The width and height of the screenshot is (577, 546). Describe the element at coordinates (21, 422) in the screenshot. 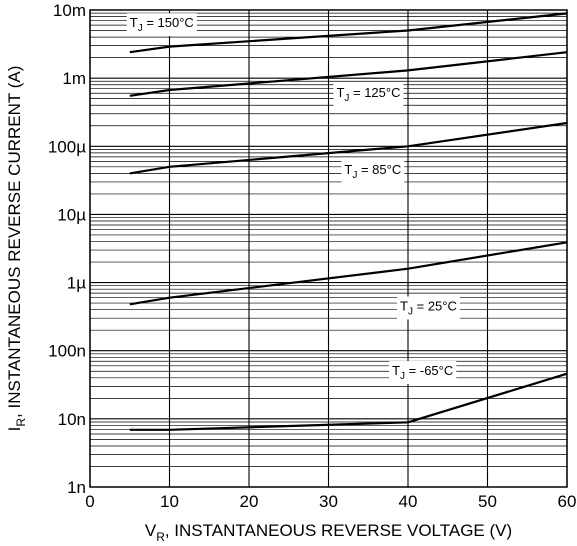

I see `y-axis-label-sub: R` at that location.